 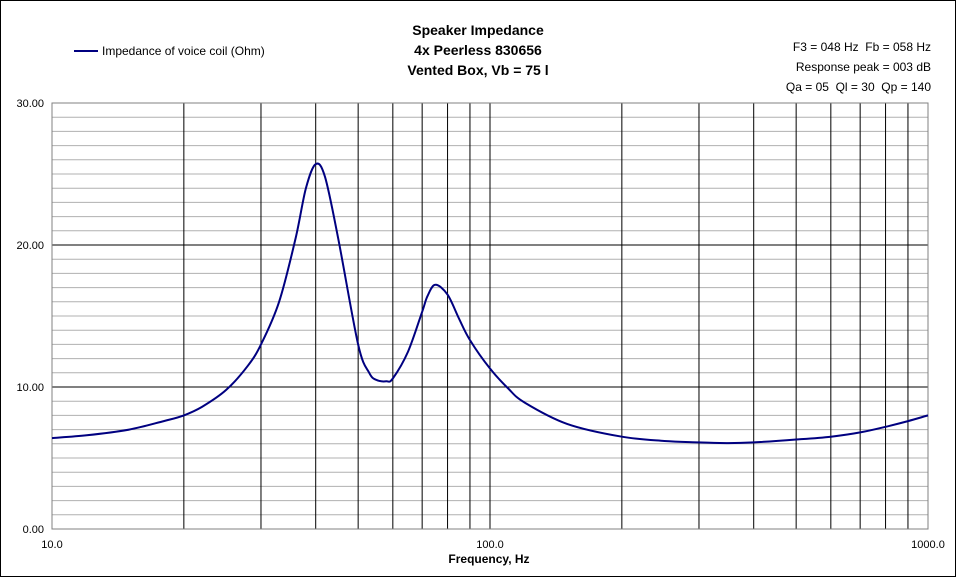 What do you see at coordinates (861, 47) in the screenshot?
I see `annotation-f3-fb: F3 = 048 Hz Fb = 058 Hz` at bounding box center [861, 47].